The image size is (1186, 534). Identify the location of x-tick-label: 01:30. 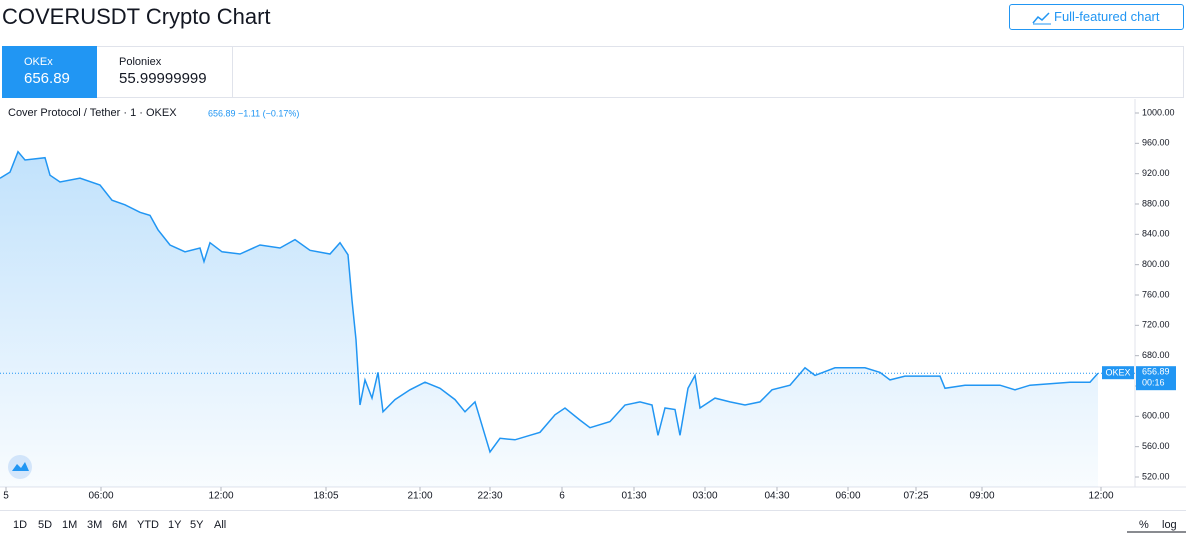
(633, 496).